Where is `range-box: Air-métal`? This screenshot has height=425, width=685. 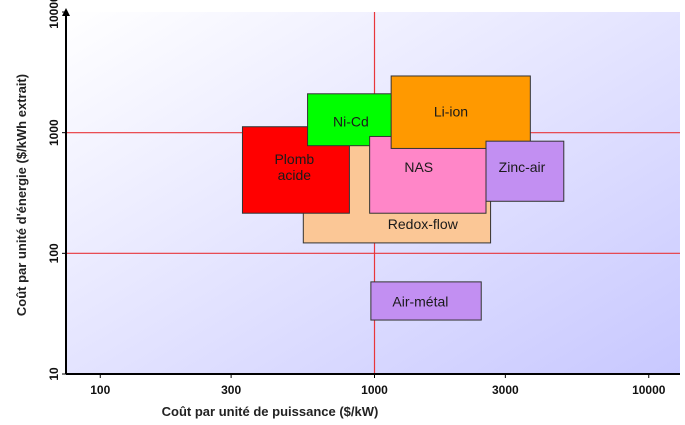 range-box: Air-métal is located at coordinates (426, 301).